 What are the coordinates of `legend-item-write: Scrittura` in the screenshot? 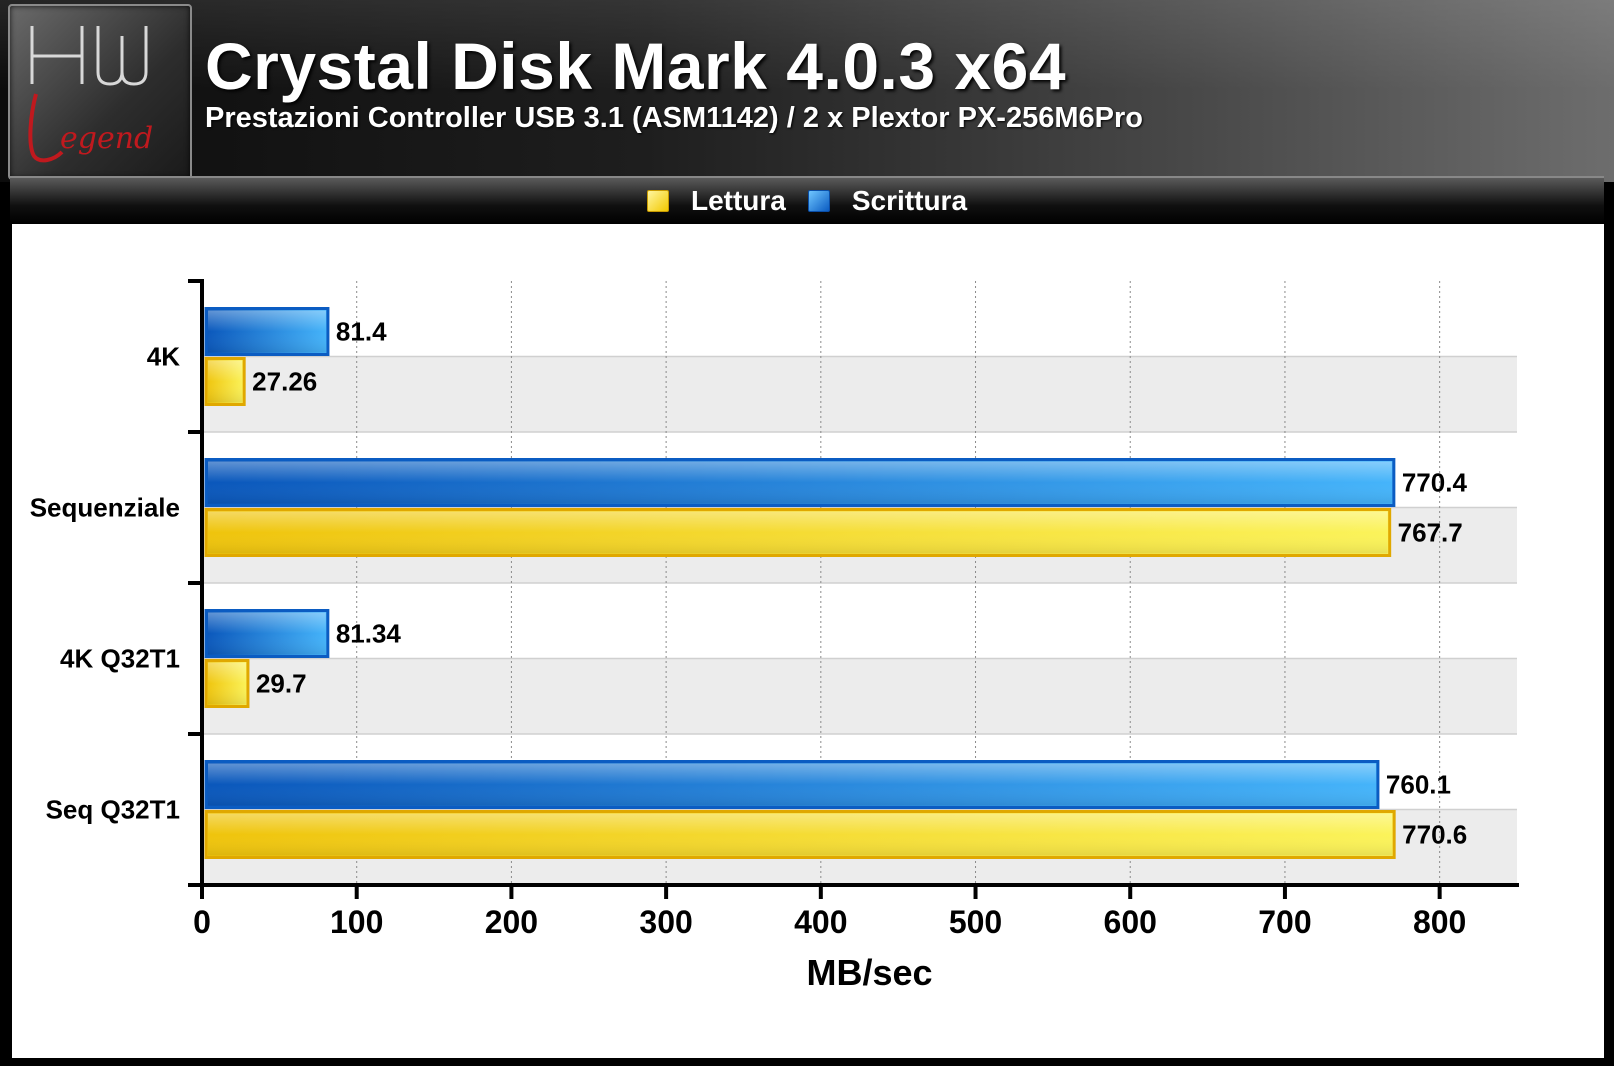 It's located at (887, 201).